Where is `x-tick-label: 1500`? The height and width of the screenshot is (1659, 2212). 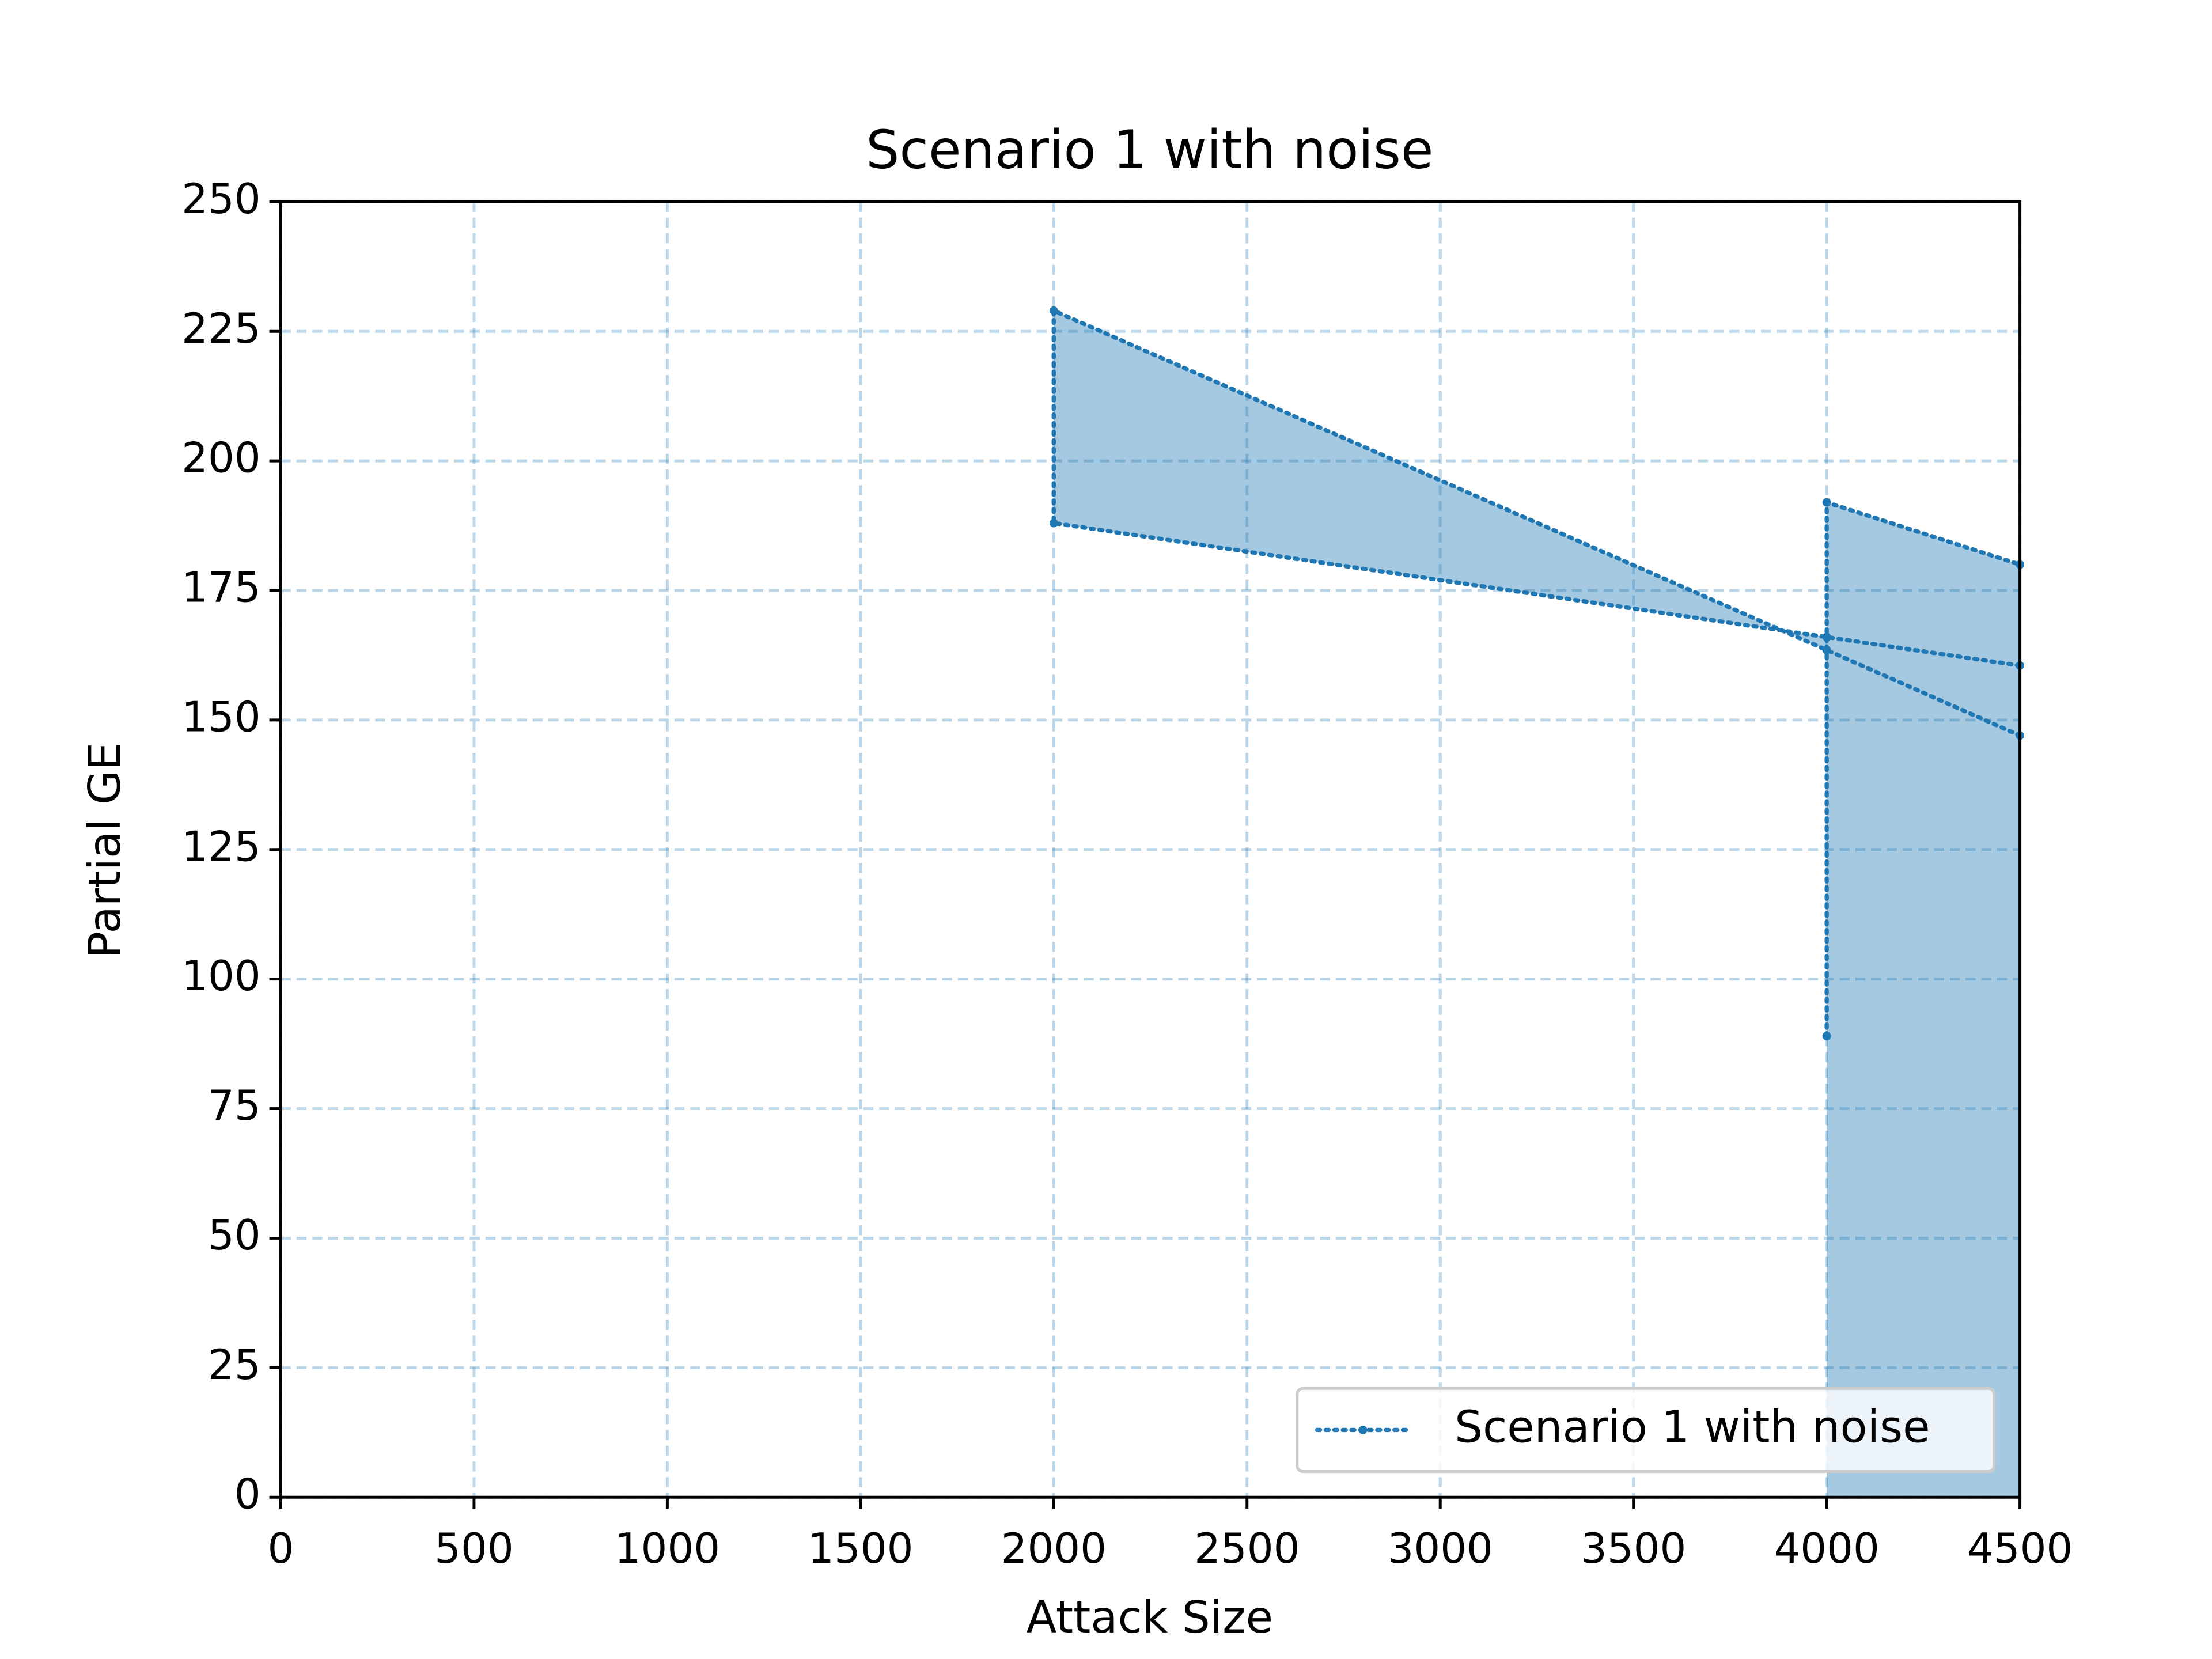
x-tick-label: 1500 is located at coordinates (860, 1548).